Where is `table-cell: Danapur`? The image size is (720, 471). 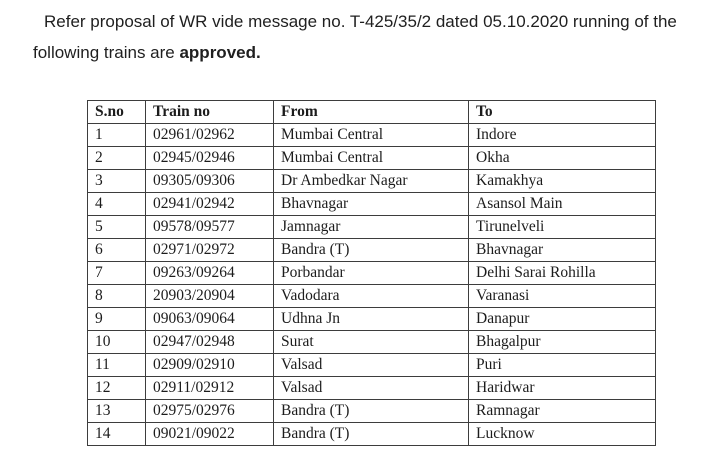
table-cell: Danapur is located at coordinates (562, 319).